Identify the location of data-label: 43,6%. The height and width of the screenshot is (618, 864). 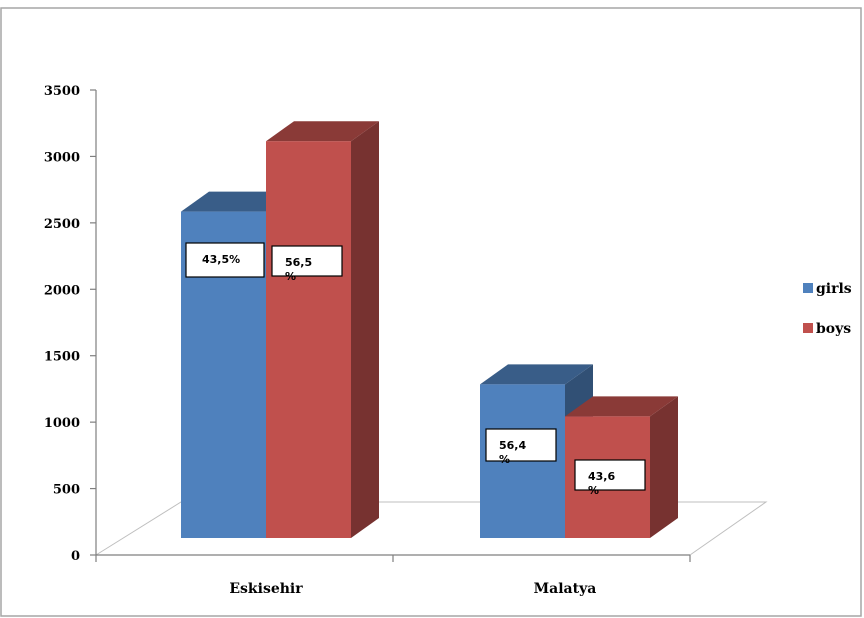
(610, 478).